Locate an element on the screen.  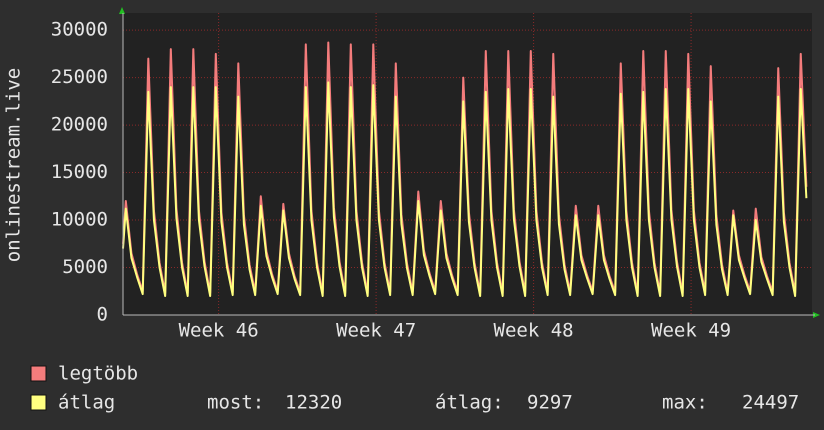
stat-label: most: is located at coordinates (235, 403).